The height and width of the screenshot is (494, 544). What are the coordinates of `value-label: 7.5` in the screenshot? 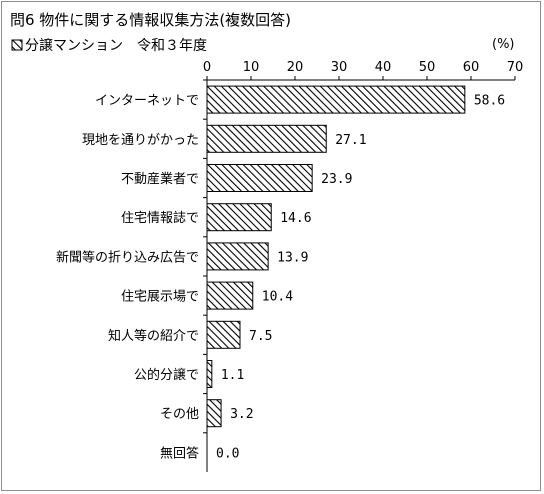 It's located at (260, 336).